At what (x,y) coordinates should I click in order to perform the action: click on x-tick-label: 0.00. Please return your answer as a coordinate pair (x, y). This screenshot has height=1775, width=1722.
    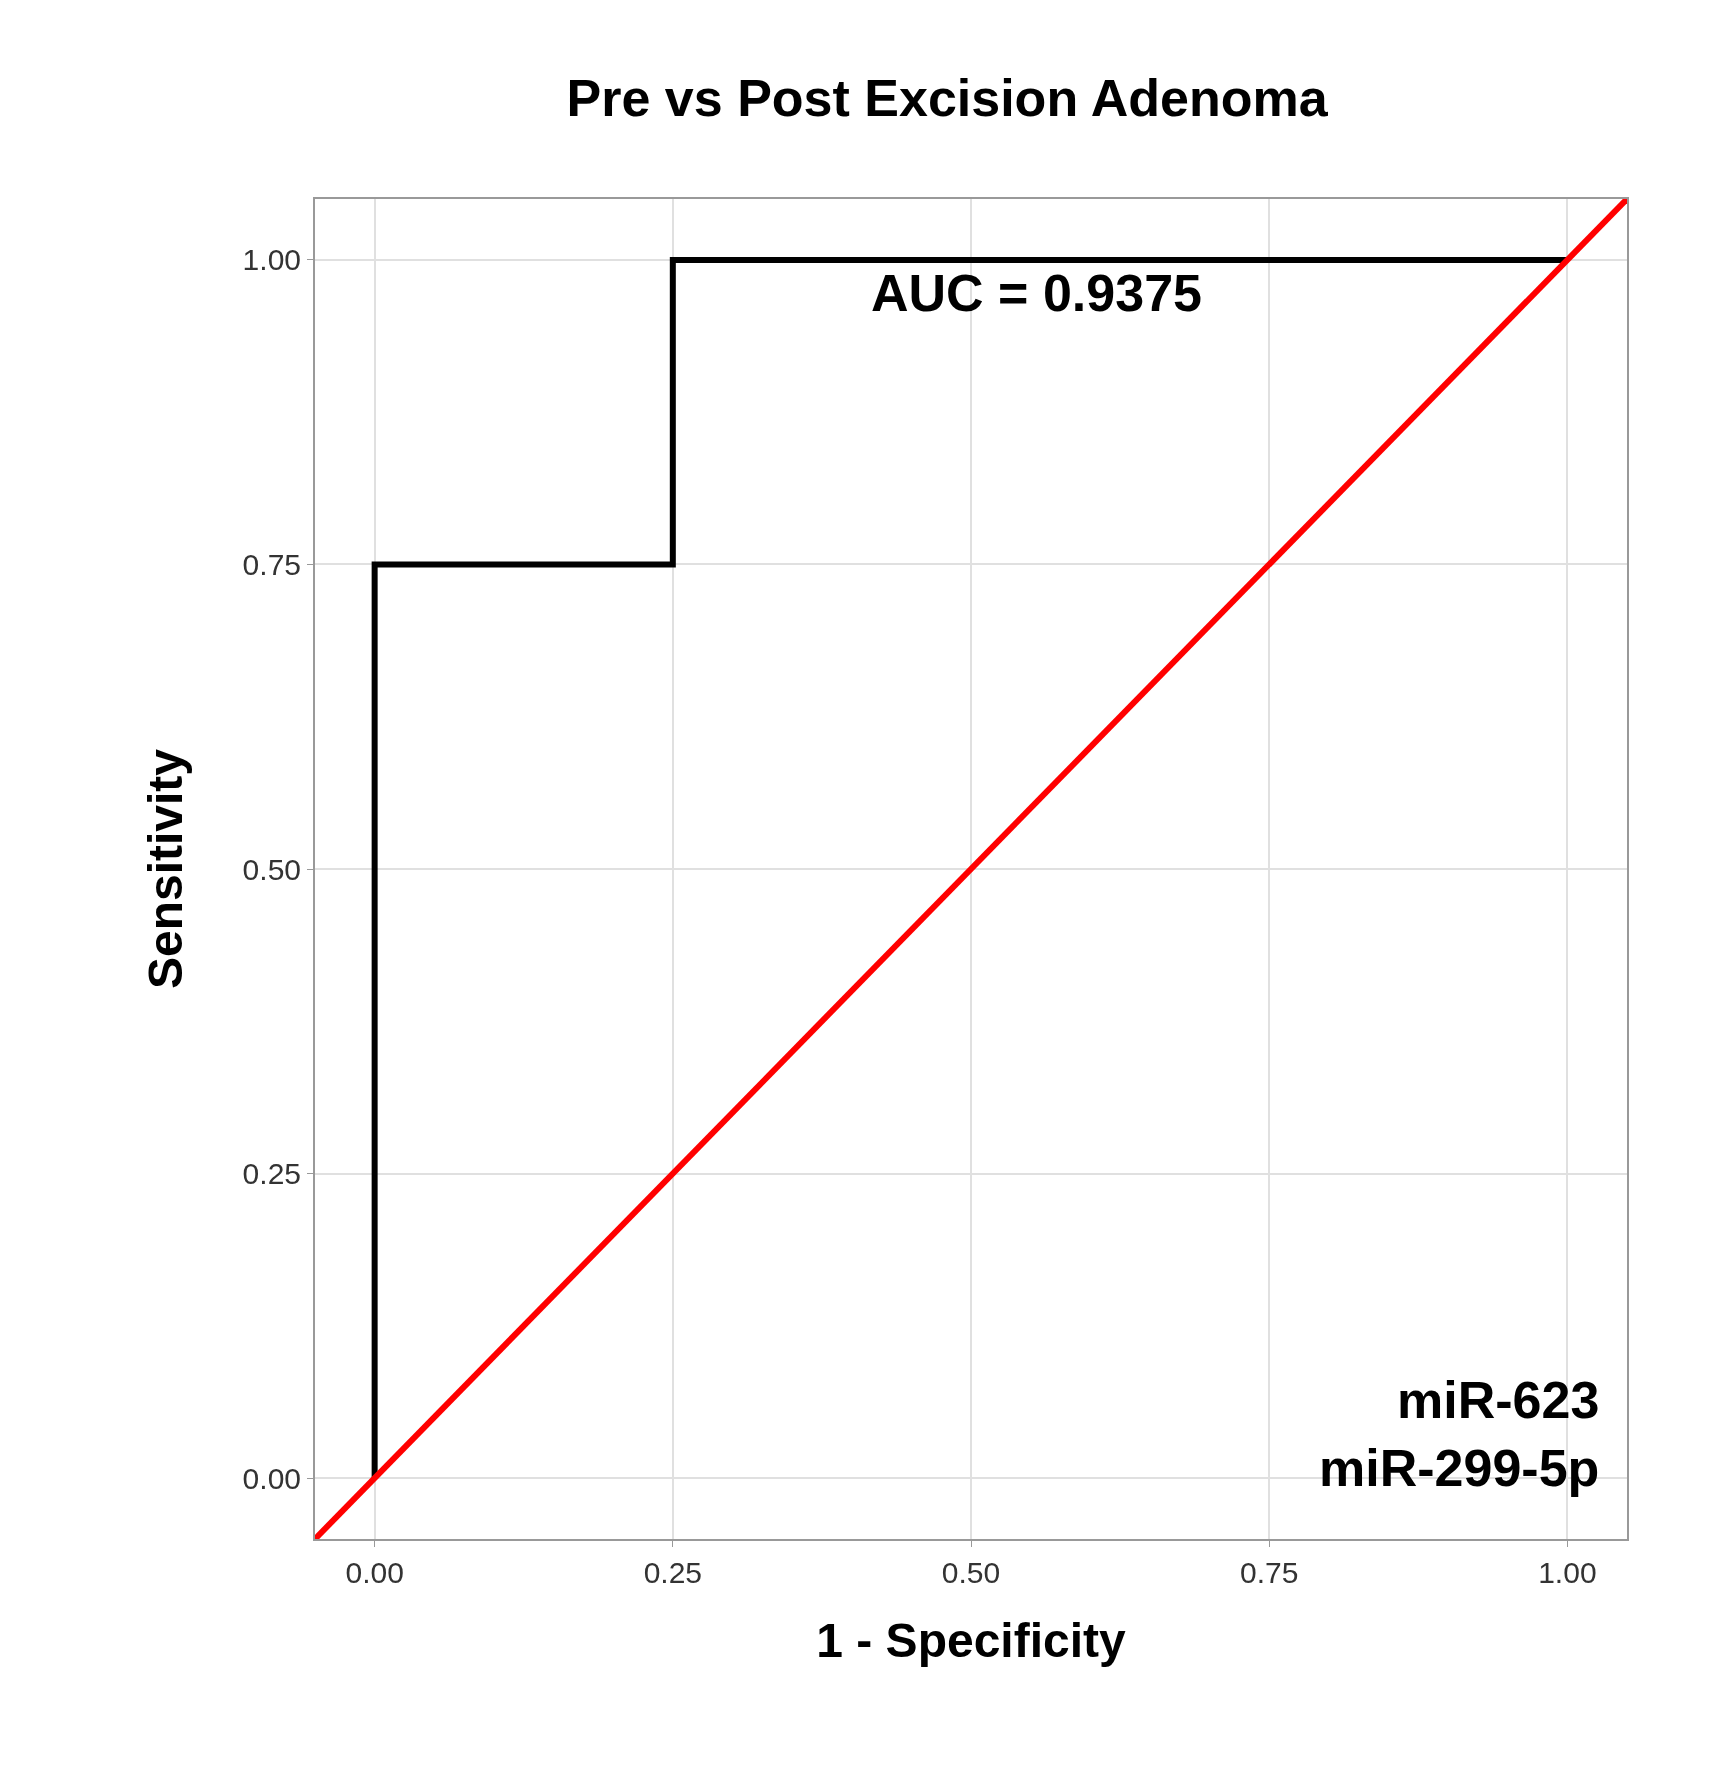
    Looking at the image, I should click on (374, 1572).